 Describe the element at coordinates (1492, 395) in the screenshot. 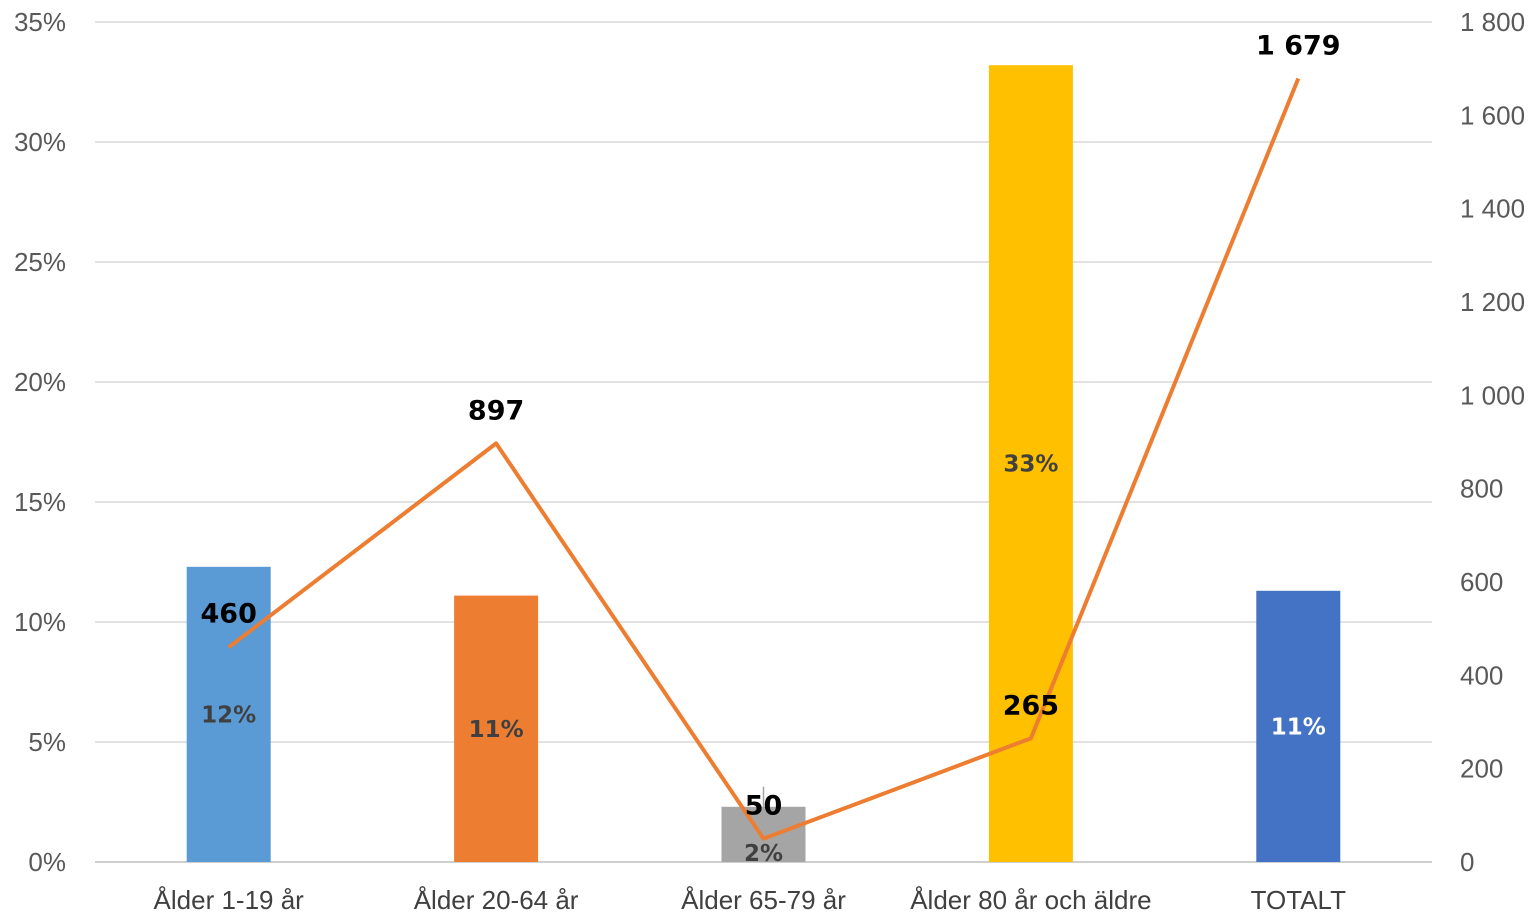

I see `y-right-tick-label: 1 000` at that location.